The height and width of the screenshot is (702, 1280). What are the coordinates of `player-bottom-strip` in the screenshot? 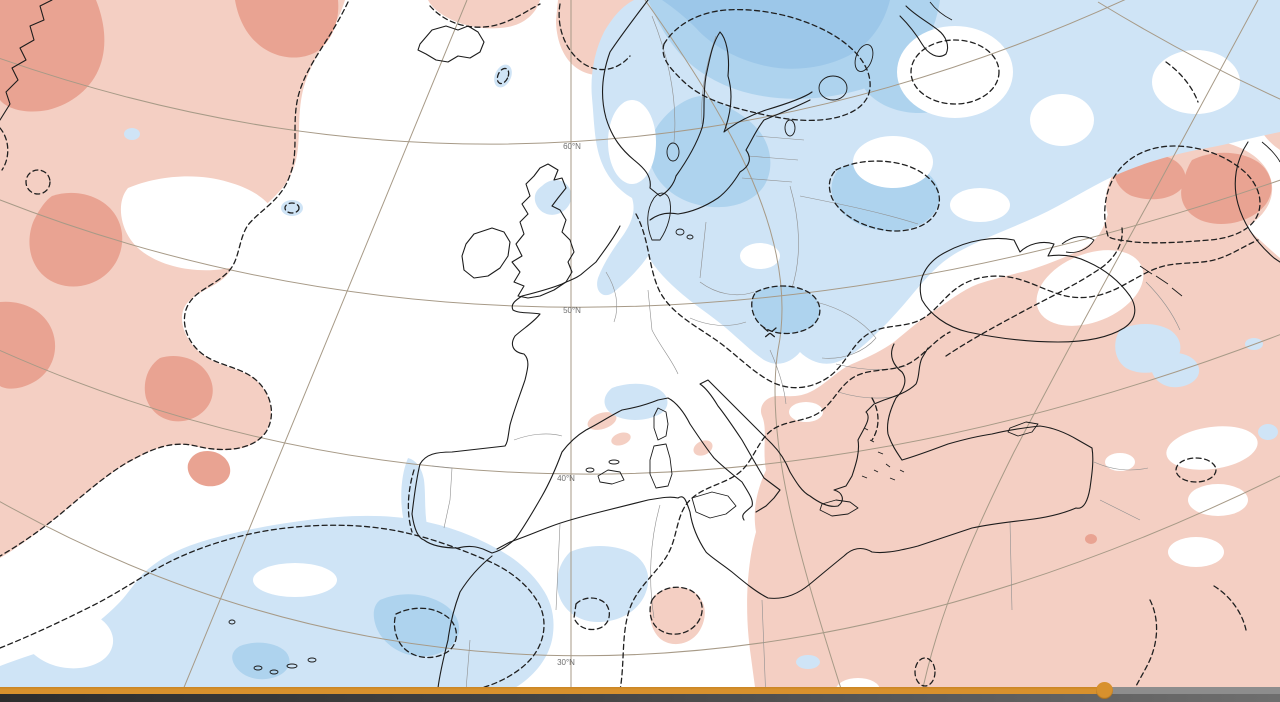 It's located at (640, 698).